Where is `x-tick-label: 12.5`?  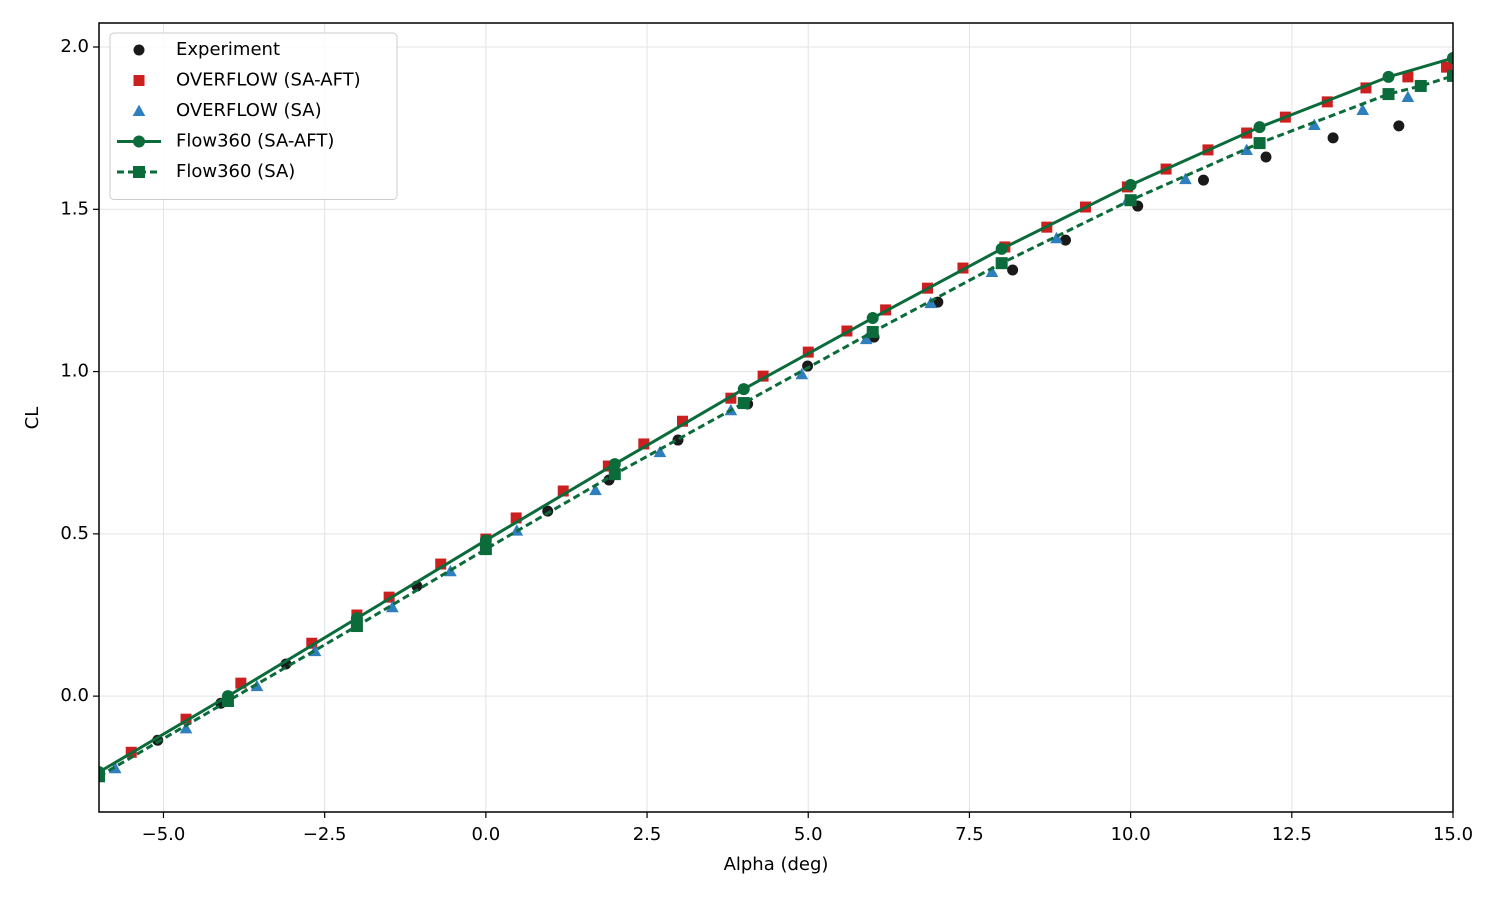 x-tick-label: 12.5 is located at coordinates (1292, 834).